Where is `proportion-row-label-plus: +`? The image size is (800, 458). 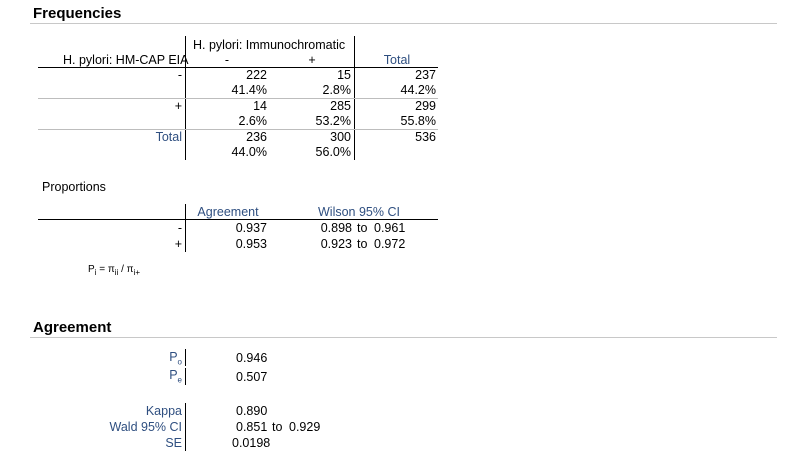
proportion-row-label-plus: + is located at coordinates (178, 244).